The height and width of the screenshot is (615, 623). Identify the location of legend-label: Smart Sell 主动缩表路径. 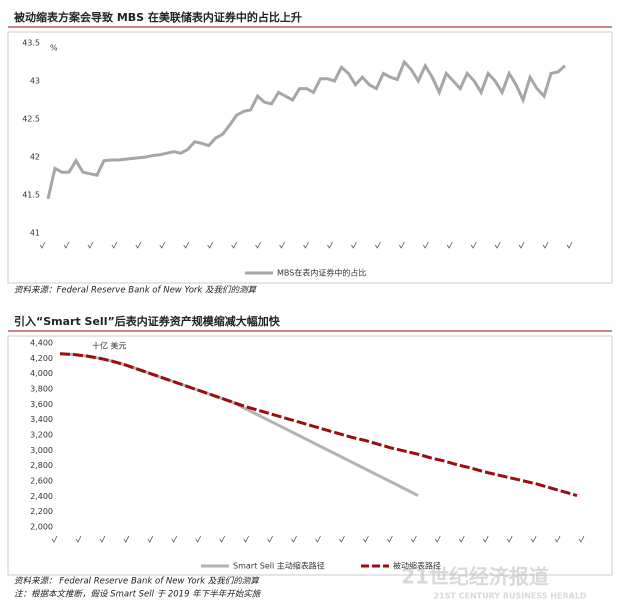
(279, 566).